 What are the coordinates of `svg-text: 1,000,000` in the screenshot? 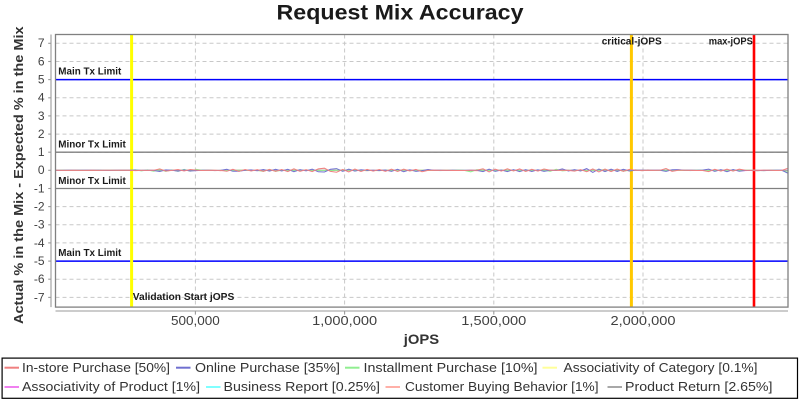 It's located at (344, 321).